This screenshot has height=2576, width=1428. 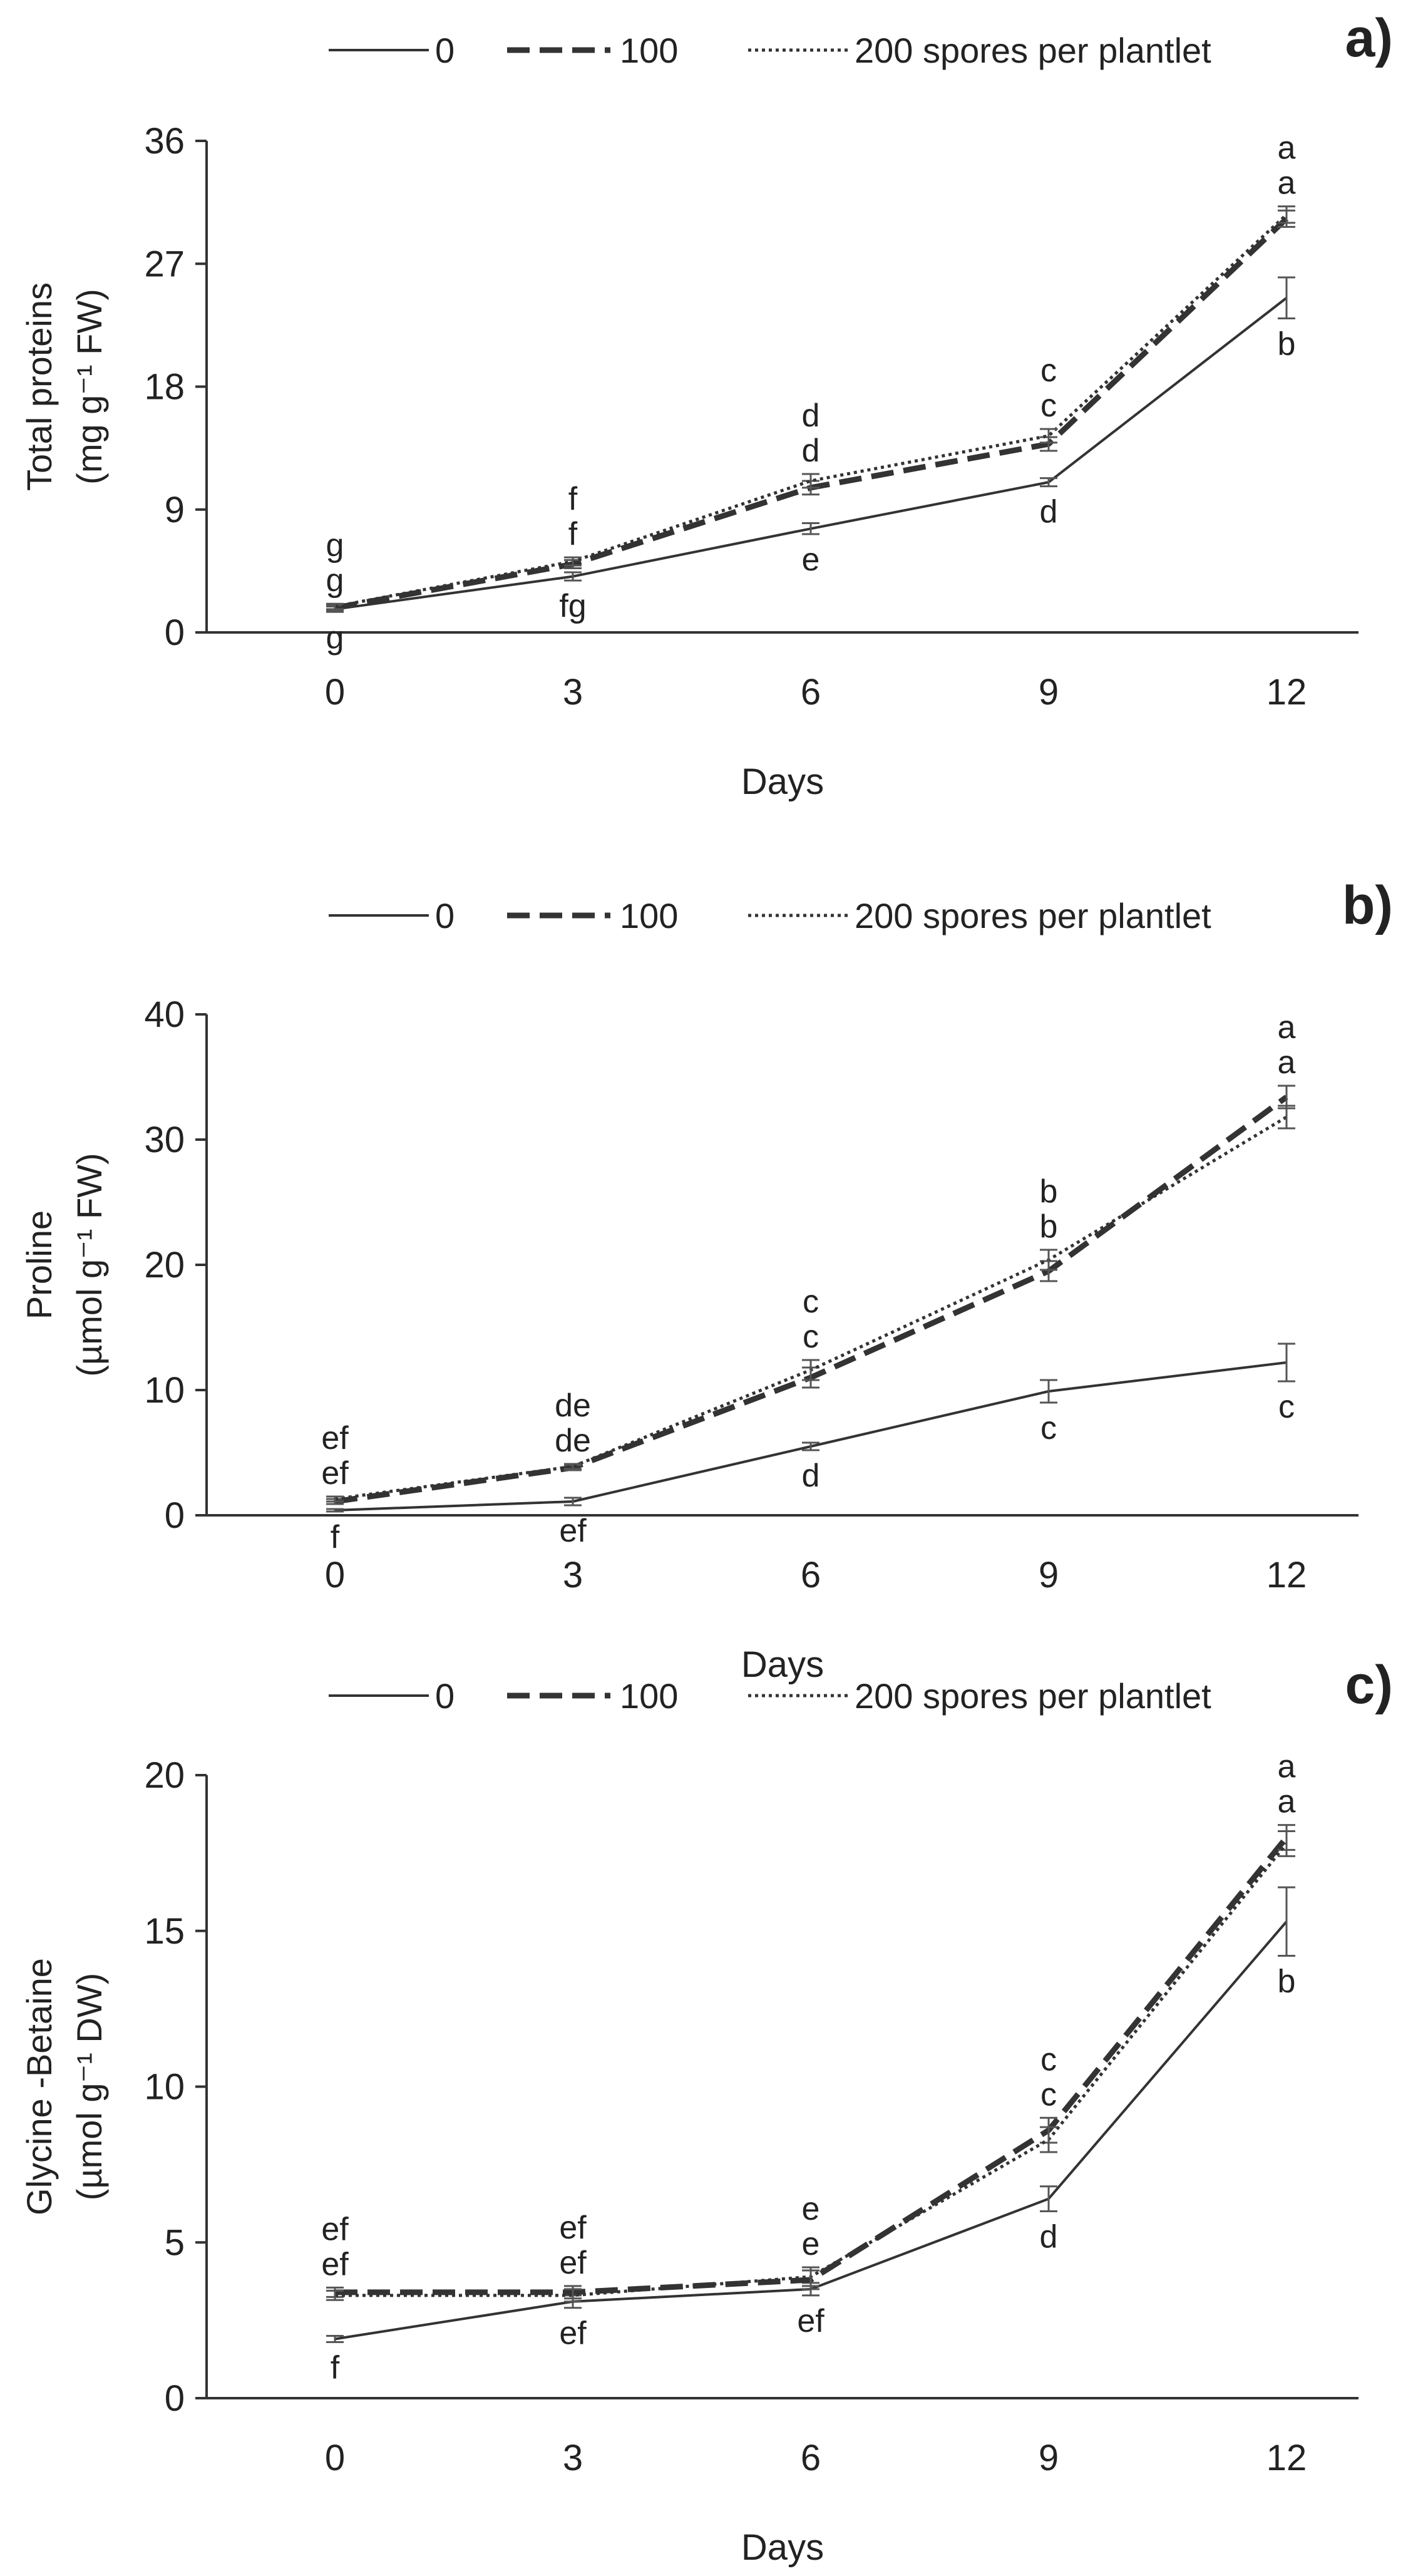 I want to click on legend-label: 0, so click(x=445, y=916).